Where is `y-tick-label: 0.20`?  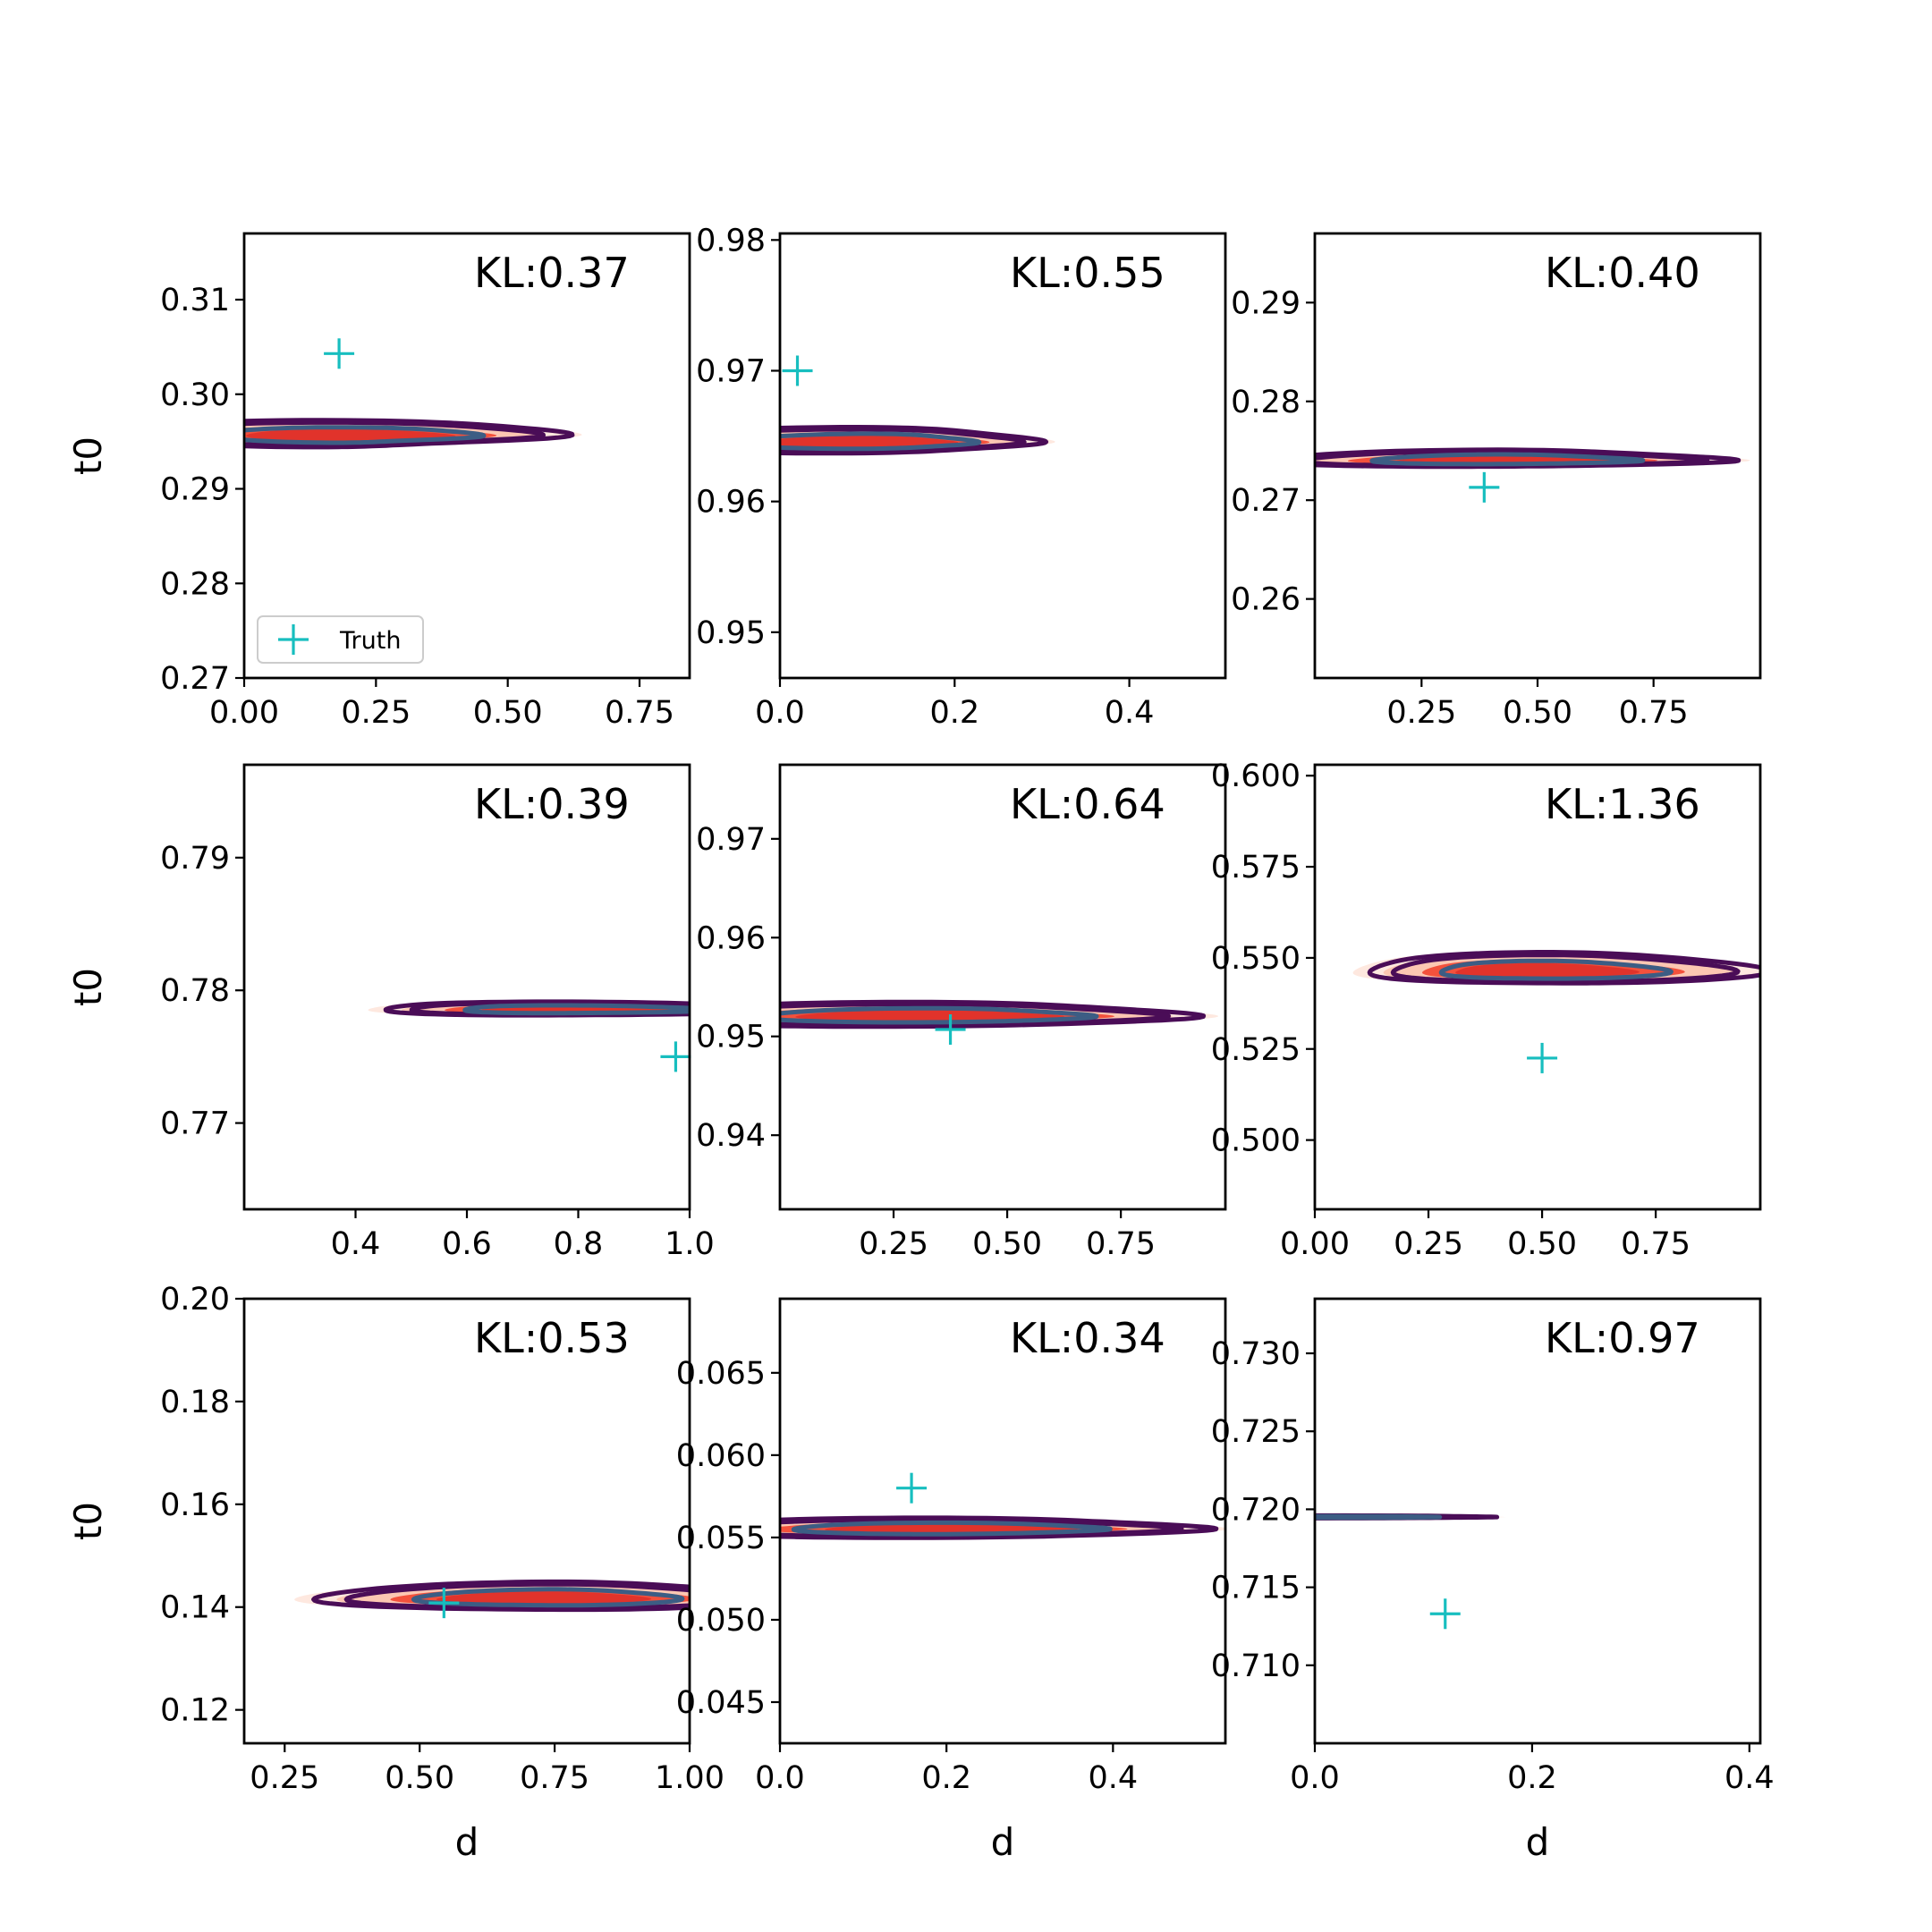 y-tick-label: 0.20 is located at coordinates (195, 1300).